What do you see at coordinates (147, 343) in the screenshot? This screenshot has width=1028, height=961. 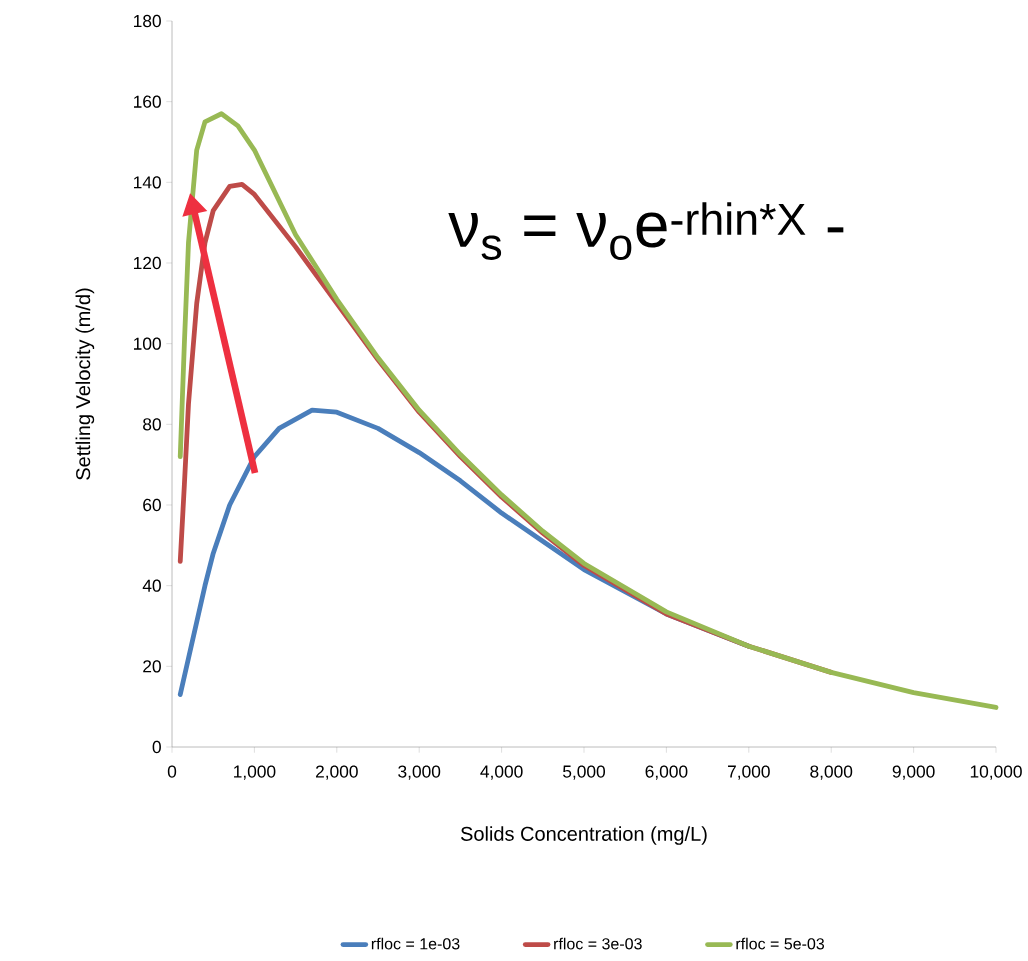 I see `y-tick-label: 100` at bounding box center [147, 343].